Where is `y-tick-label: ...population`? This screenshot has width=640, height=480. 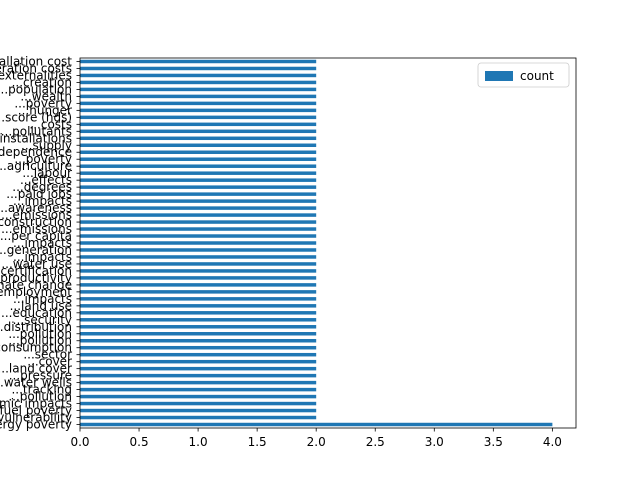
y-tick-label: ...population is located at coordinates (36, 89).